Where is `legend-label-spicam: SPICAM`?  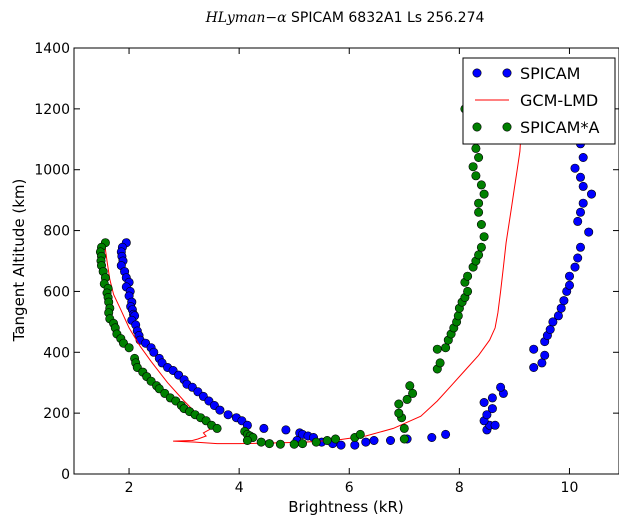 legend-label-spicam: SPICAM is located at coordinates (550, 73).